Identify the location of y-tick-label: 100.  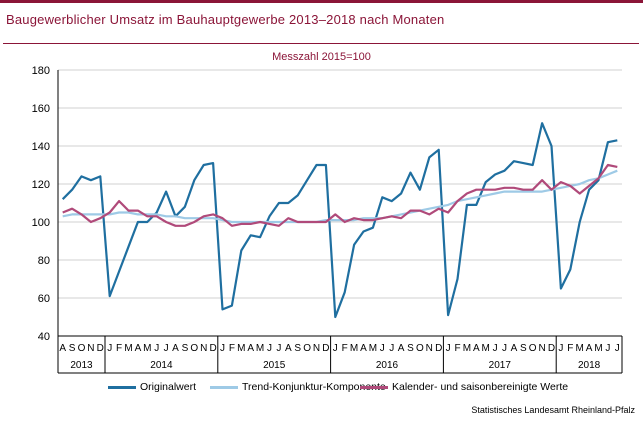
(41, 223).